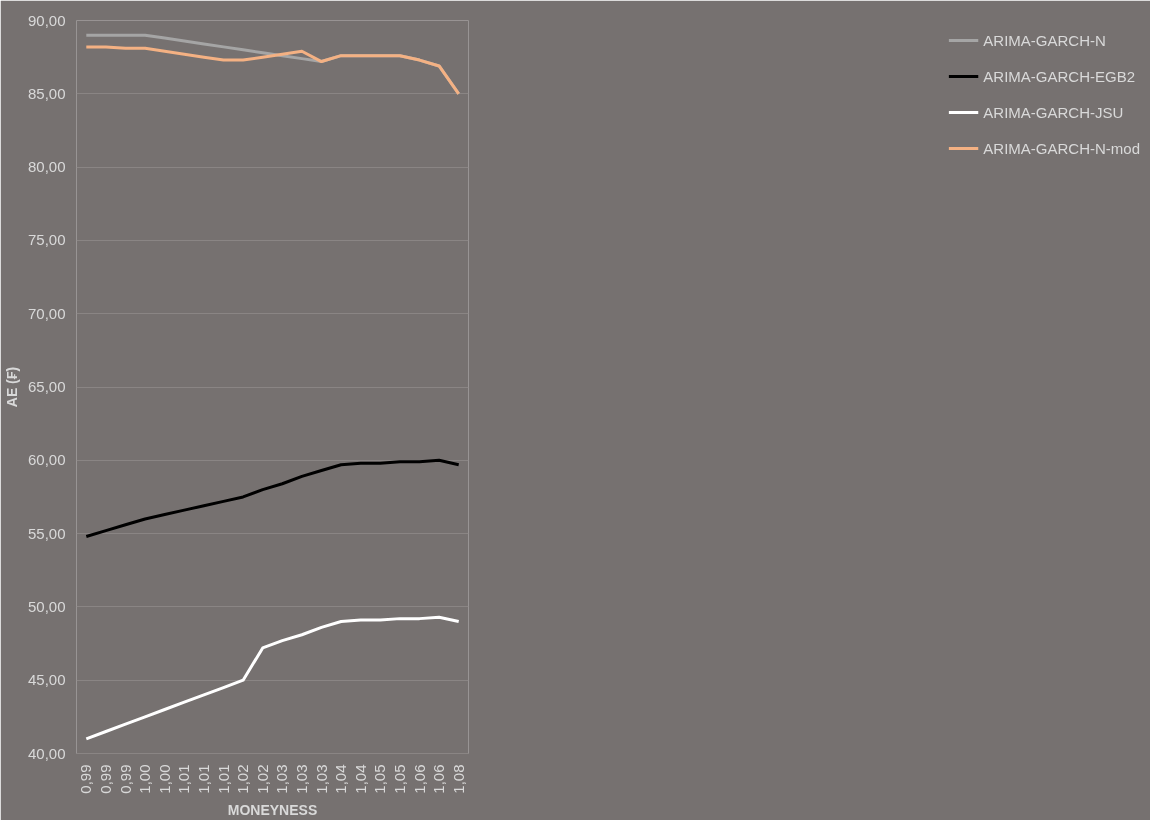  Describe the element at coordinates (11, 387) in the screenshot. I see `y-axis-title: AE (₣)` at that location.